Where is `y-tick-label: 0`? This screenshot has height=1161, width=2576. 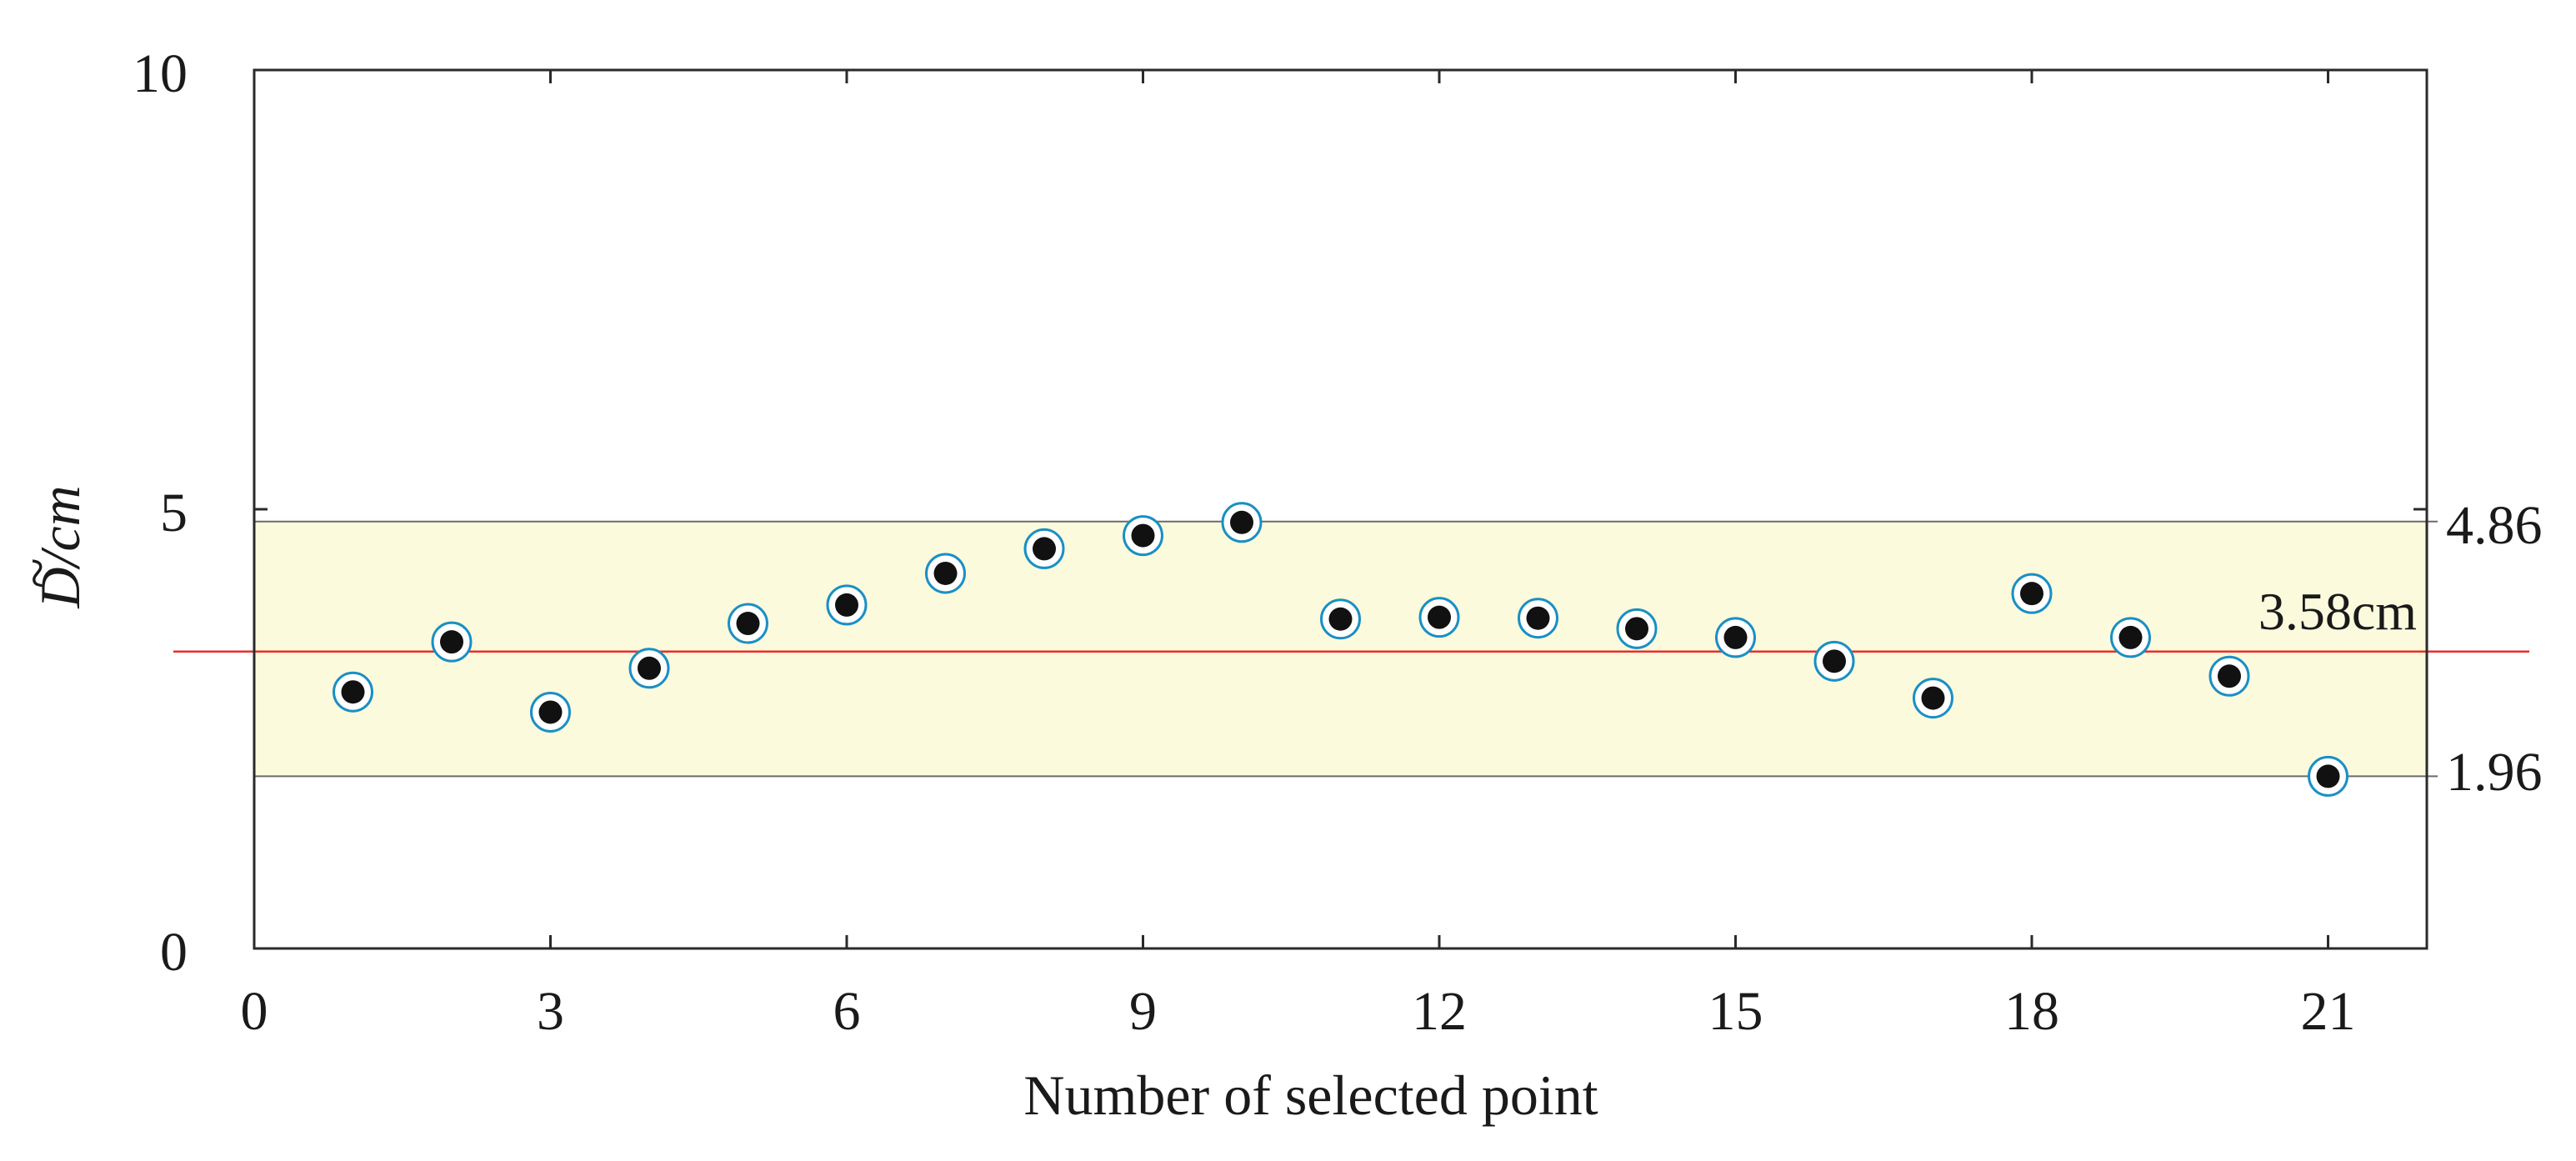 y-tick-label: 0 is located at coordinates (174, 952).